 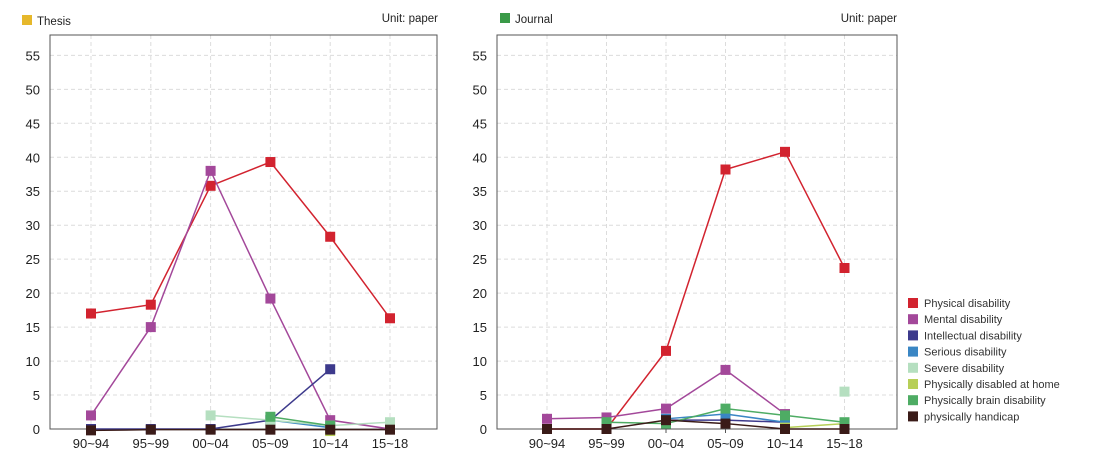 What do you see at coordinates (54, 22) in the screenshot?
I see `thesis-title: Thesis` at bounding box center [54, 22].